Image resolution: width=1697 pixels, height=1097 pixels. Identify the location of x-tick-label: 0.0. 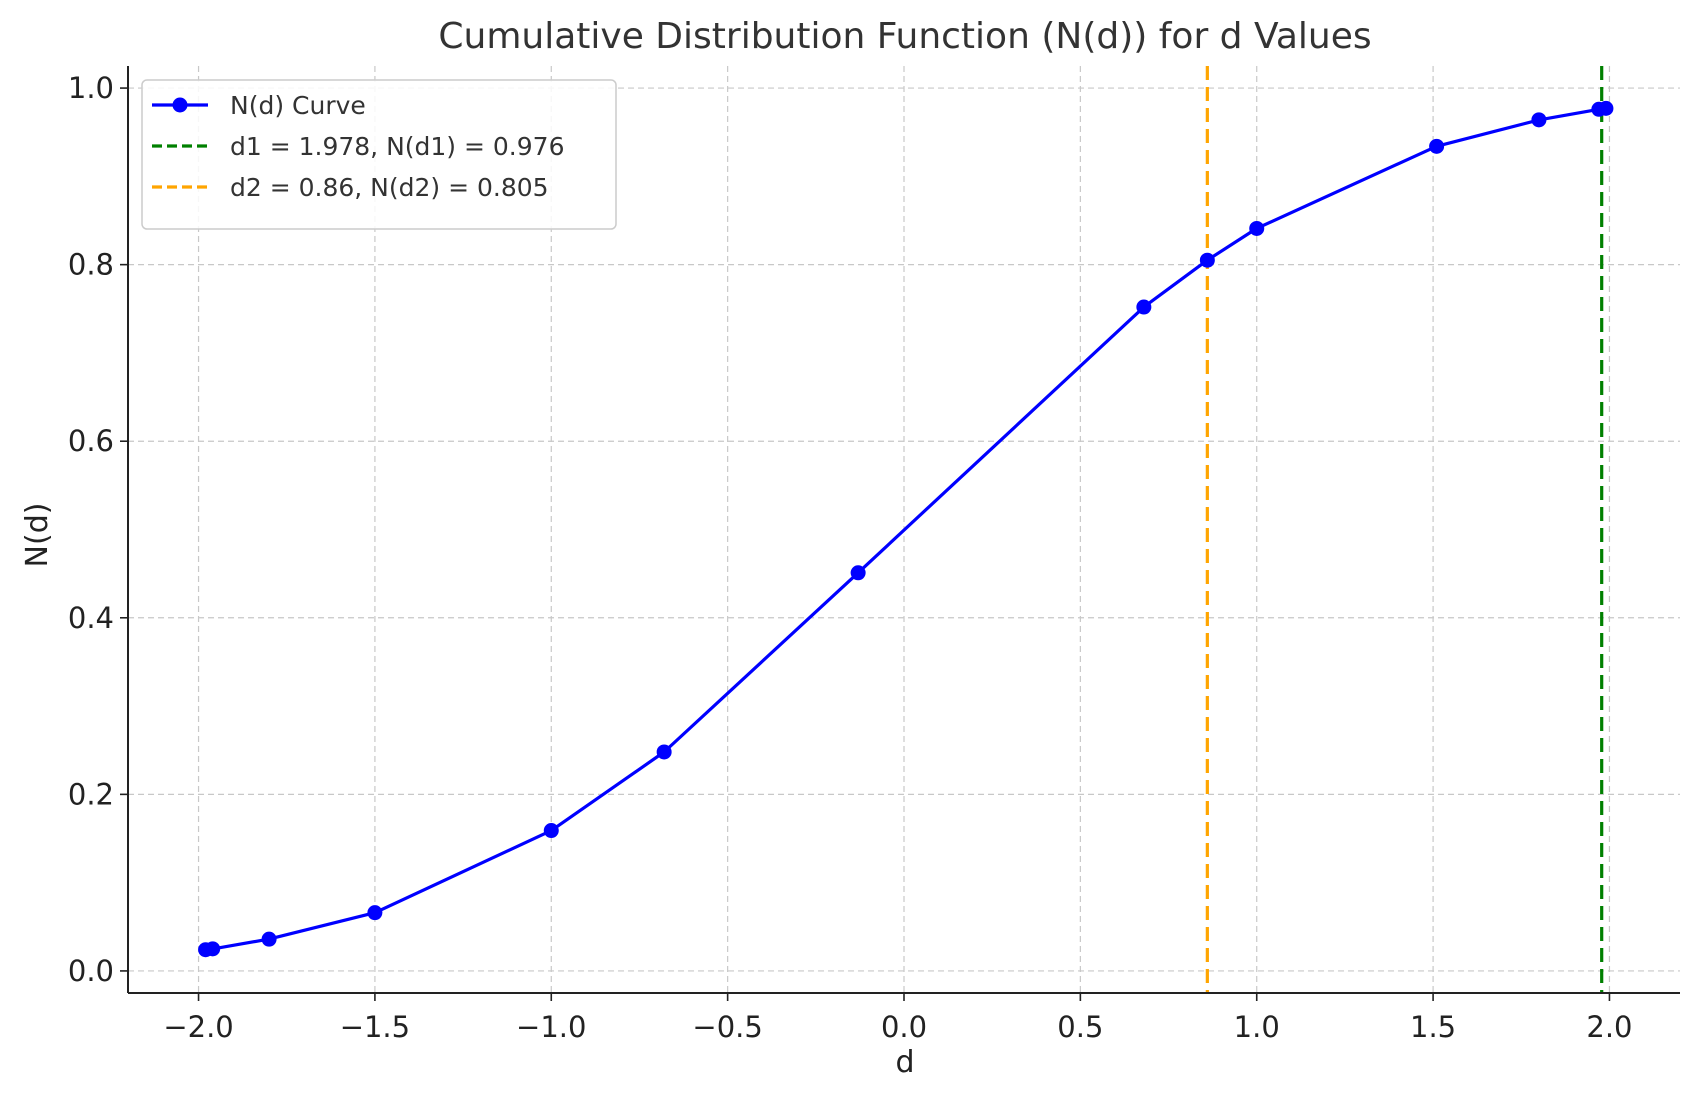
(904, 1027).